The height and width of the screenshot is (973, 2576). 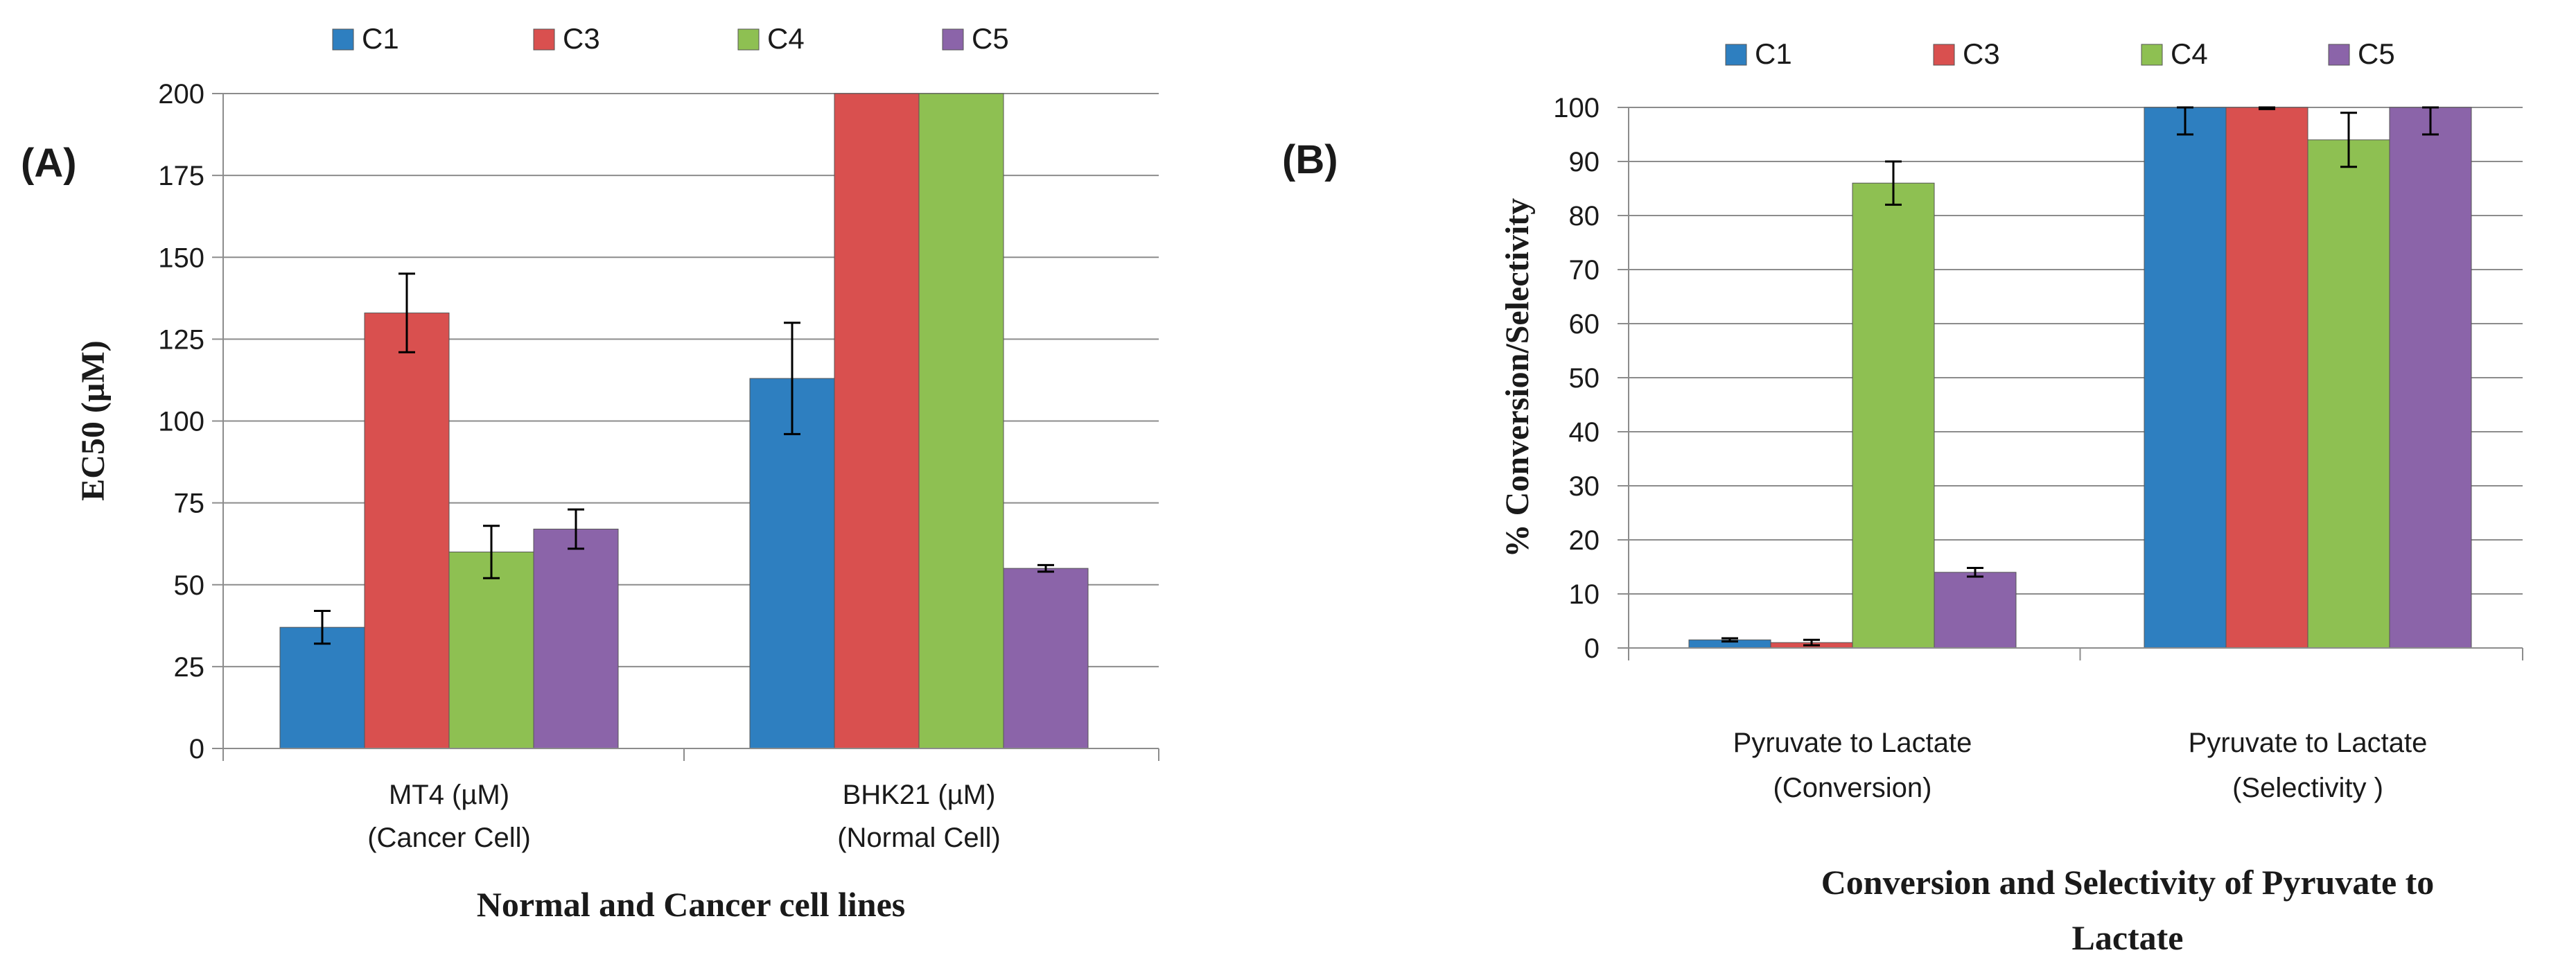 What do you see at coordinates (581, 38) in the screenshot?
I see `panel-a-legend-label-c3: C3` at bounding box center [581, 38].